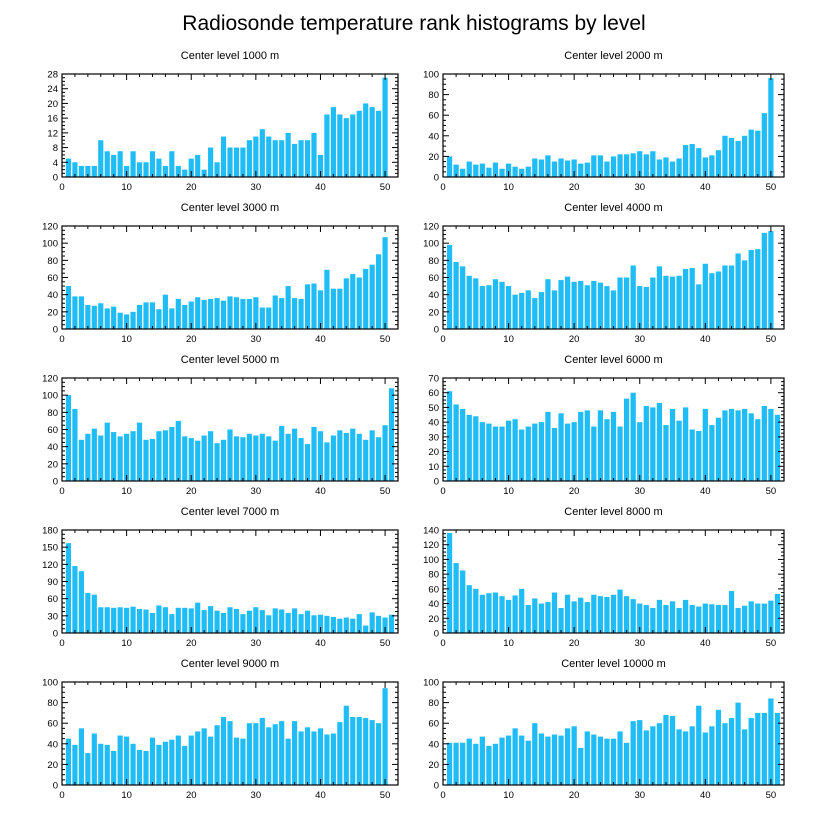 Image resolution: width=824 pixels, height=824 pixels. What do you see at coordinates (771, 187) in the screenshot?
I see `x-tick-label: 50` at bounding box center [771, 187].